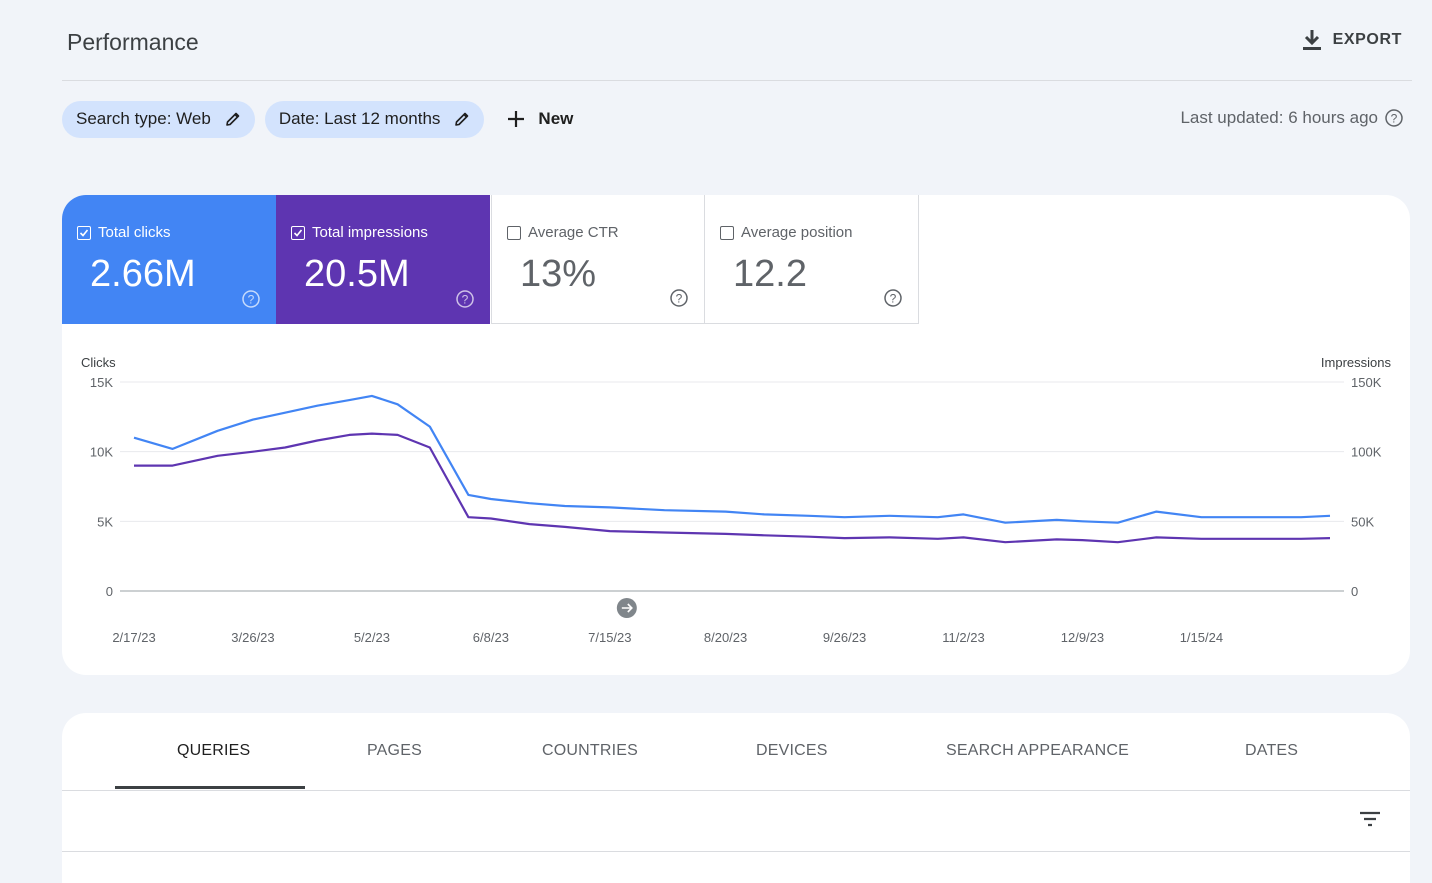 This screenshot has height=883, width=1432. Describe the element at coordinates (101, 382) in the screenshot. I see `y-left-tick-label: 15K` at that location.